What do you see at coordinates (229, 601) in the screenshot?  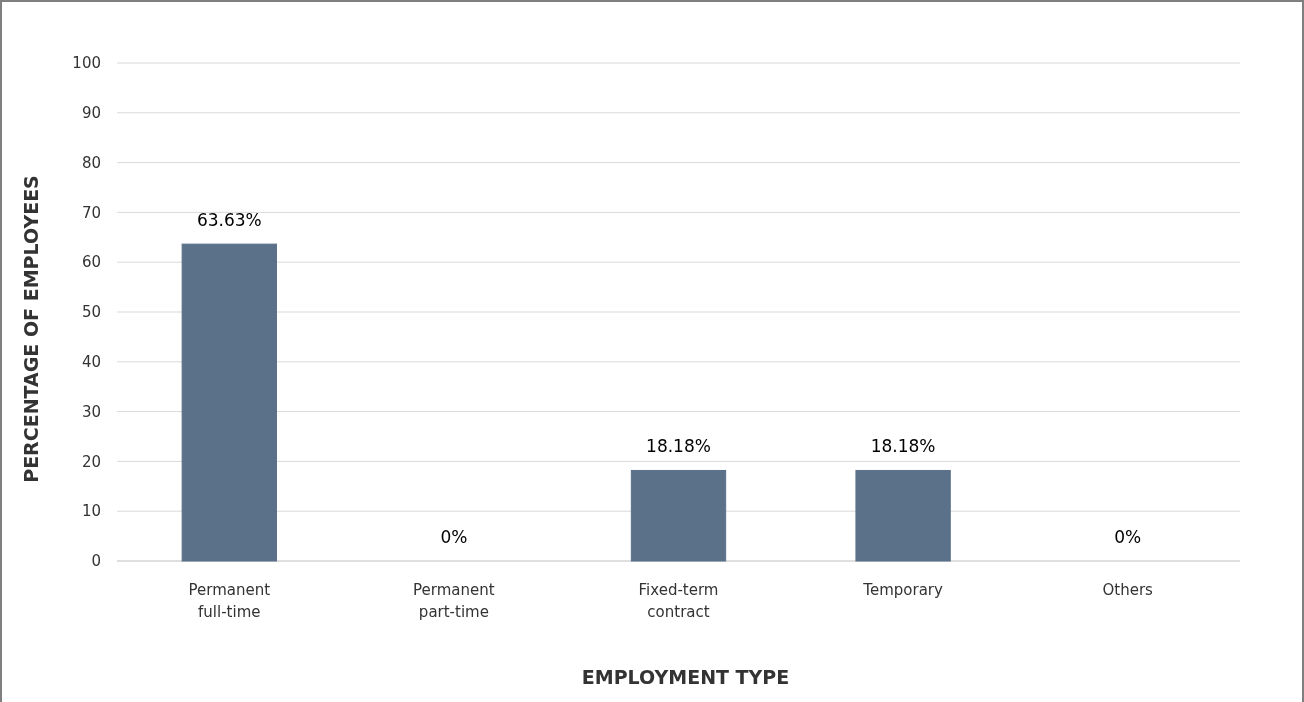 I see `x-tick-label: Permanent full-time` at bounding box center [229, 601].